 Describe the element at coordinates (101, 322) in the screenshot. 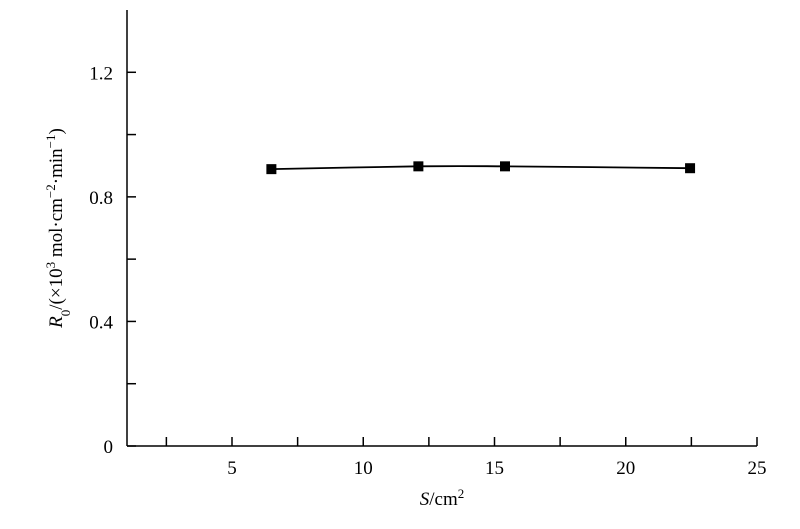

I see `y-tick-label: 0.4` at that location.